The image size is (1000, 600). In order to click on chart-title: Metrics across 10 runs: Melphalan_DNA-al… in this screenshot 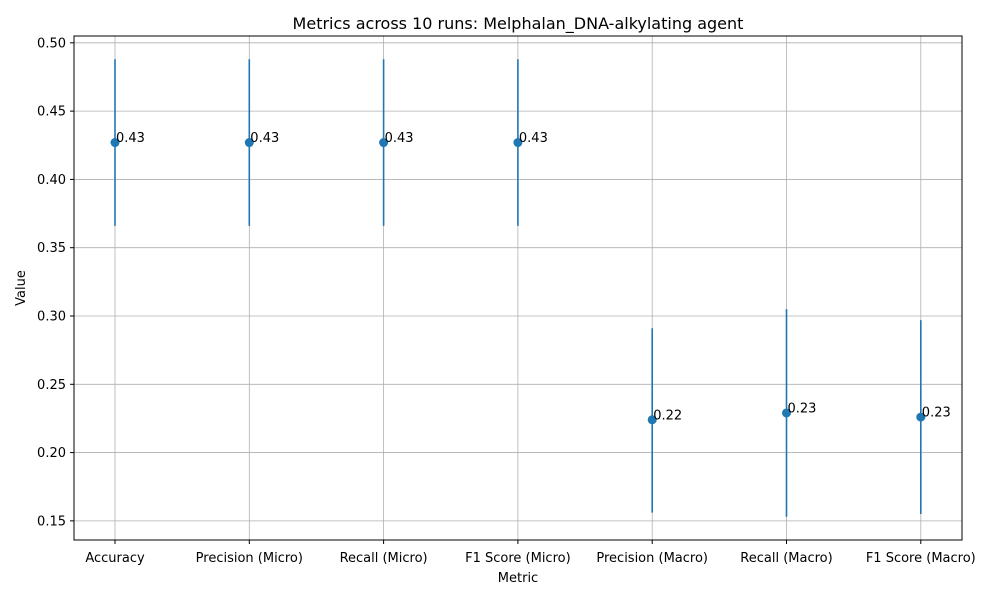, I will do `click(518, 24)`.